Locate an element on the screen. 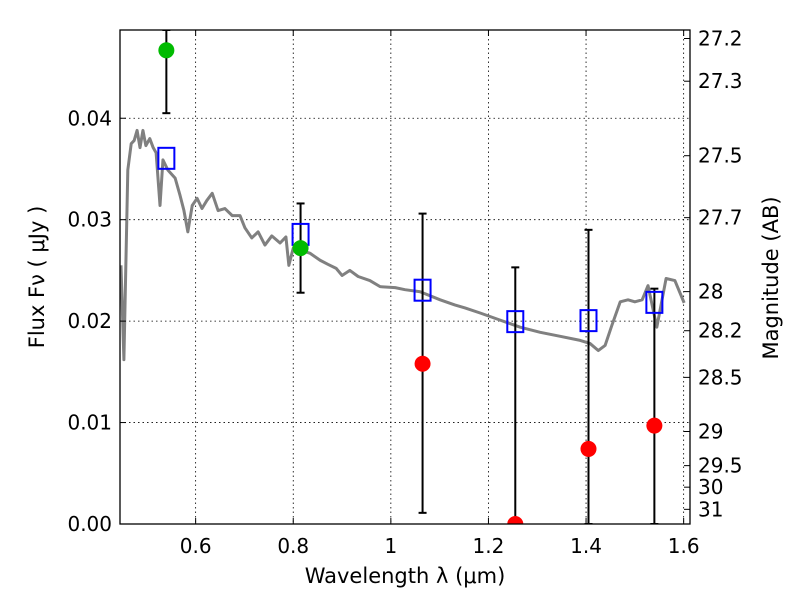 Image resolution: width=800 pixels, height=600 pixels. y-tick-label: 0.03 is located at coordinates (89, 220).